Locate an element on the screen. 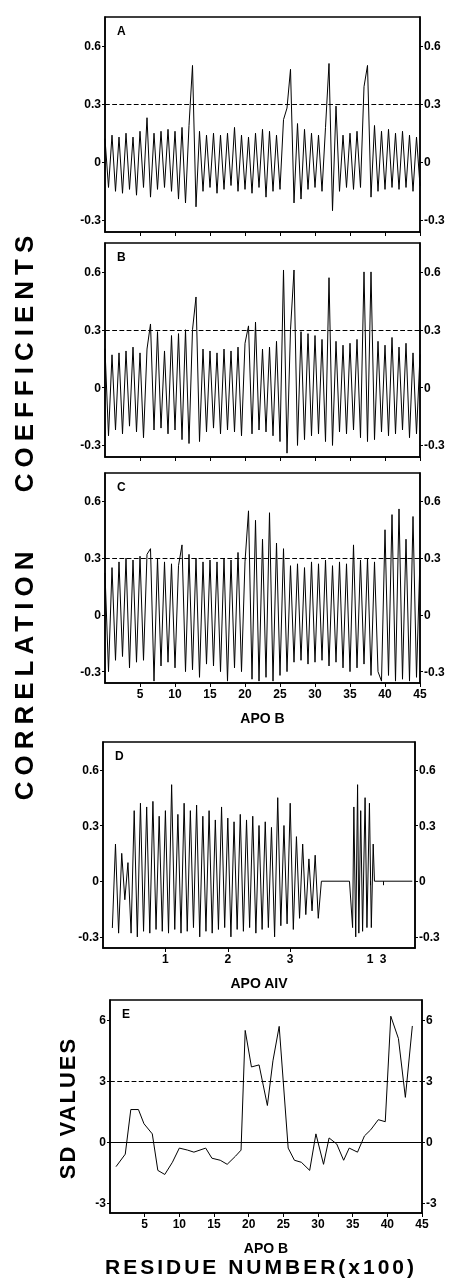  x-axis-title: APO AIV is located at coordinates (259, 983).